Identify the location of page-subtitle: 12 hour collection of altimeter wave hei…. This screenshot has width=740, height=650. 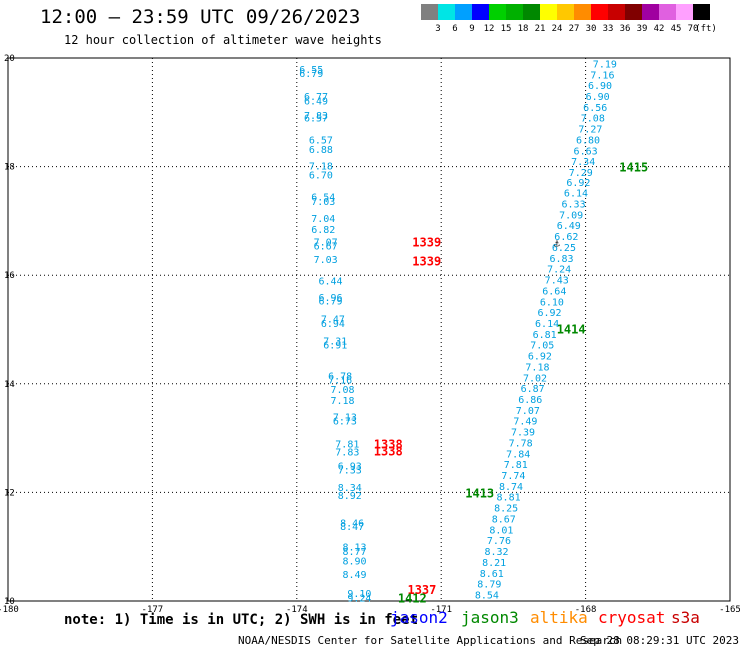
(223, 40).